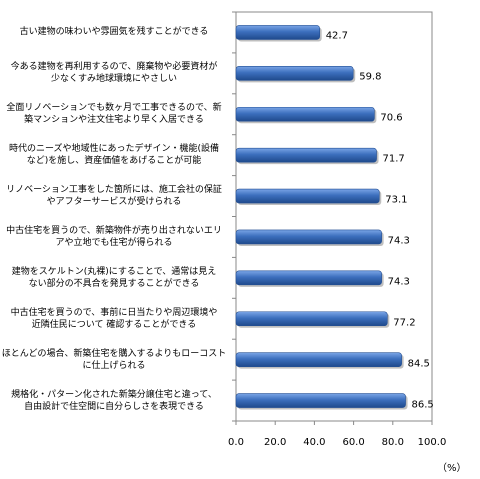 This screenshot has height=479, width=480. I want to click on x-tick-label: 40.0, so click(314, 442).